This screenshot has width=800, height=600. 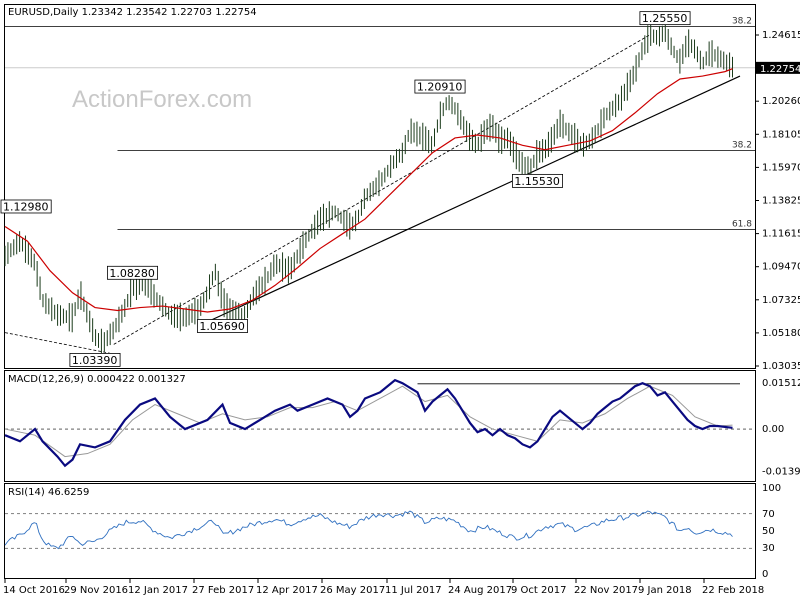 I want to click on peak-label: 1.08280, so click(x=131, y=273).